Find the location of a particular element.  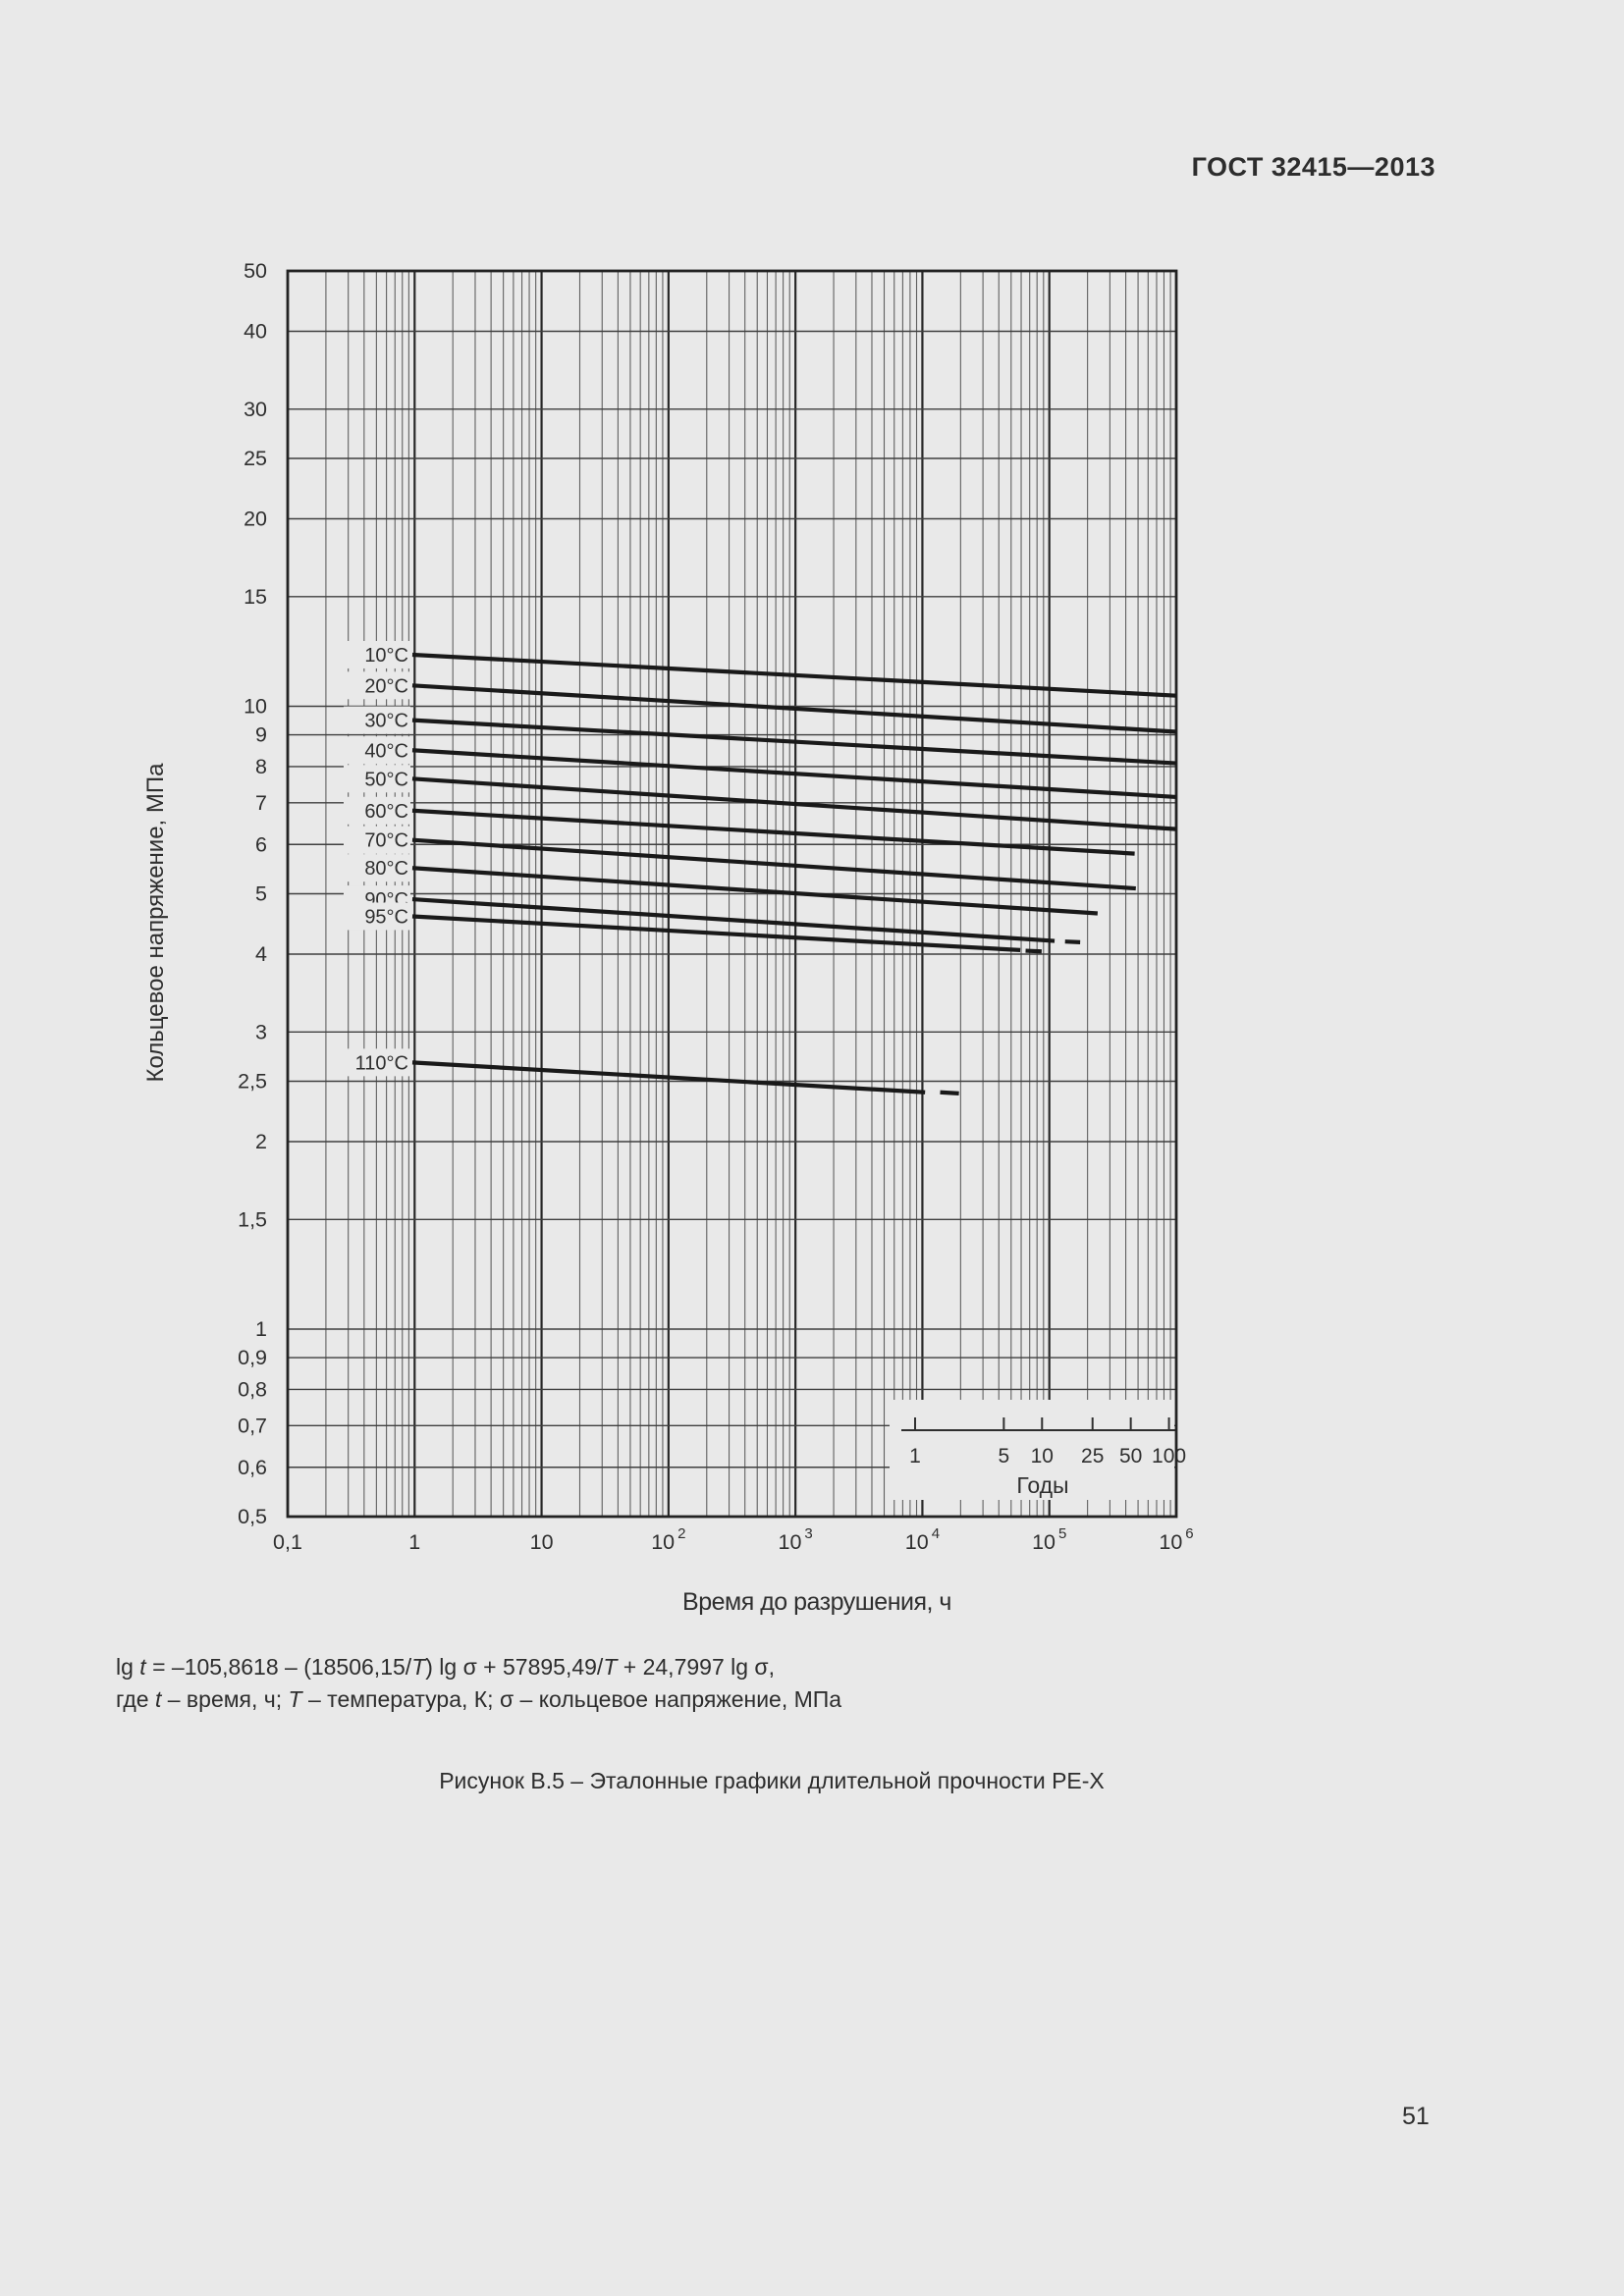

curve-40c: 40°C is located at coordinates (760, 768).